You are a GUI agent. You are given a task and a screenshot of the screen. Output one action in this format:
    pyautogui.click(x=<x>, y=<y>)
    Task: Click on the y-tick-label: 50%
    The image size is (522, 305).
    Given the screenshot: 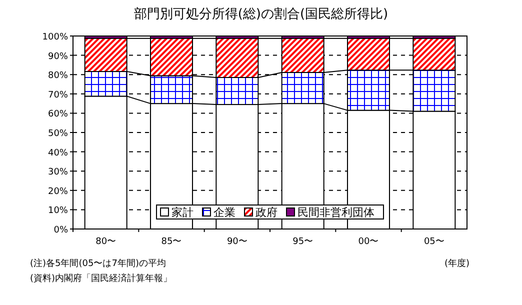 What is the action you would take?
    pyautogui.click(x=58, y=134)
    